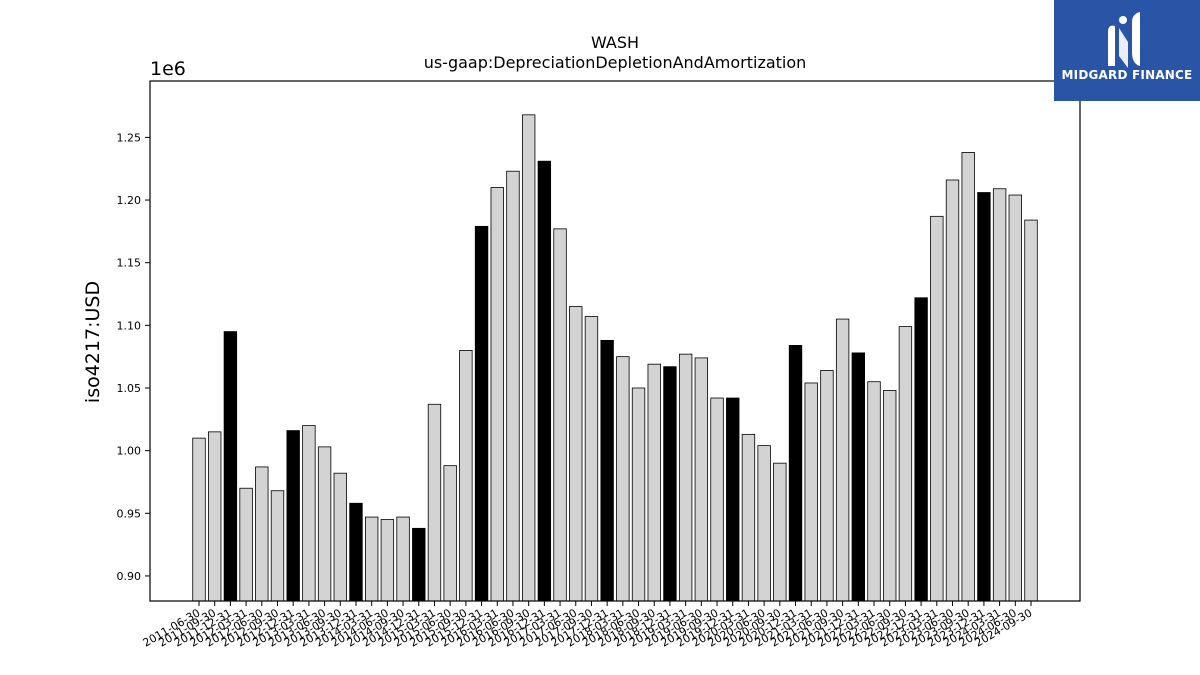 This screenshot has width=1200, height=675. Describe the element at coordinates (129, 263) in the screenshot. I see `y-tick-label: 1.15` at that location.